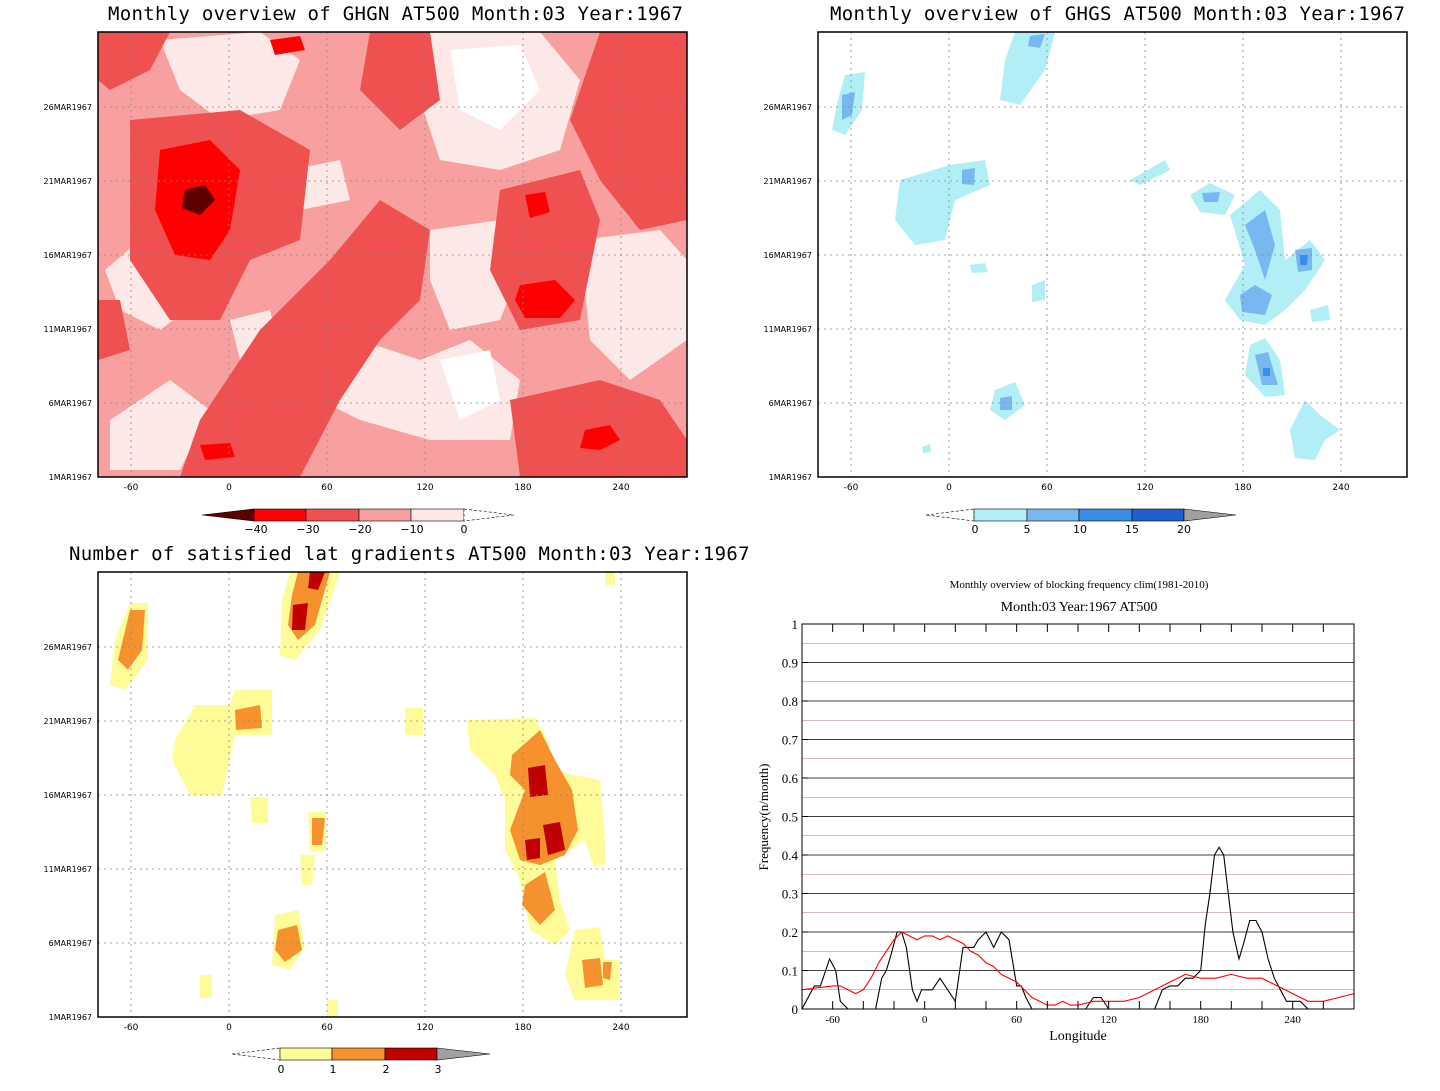 Image resolution: width=1440 pixels, height=1091 pixels. Describe the element at coordinates (424, 488) in the screenshot. I see `ghgn-xtick: 120` at that location.